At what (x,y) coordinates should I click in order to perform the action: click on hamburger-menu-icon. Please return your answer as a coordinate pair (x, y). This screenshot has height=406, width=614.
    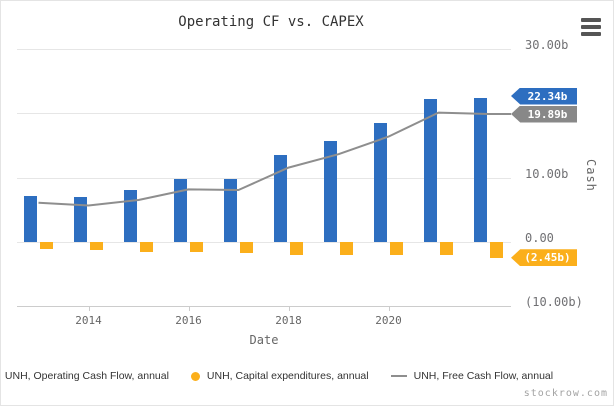
    Looking at the image, I should click on (591, 27).